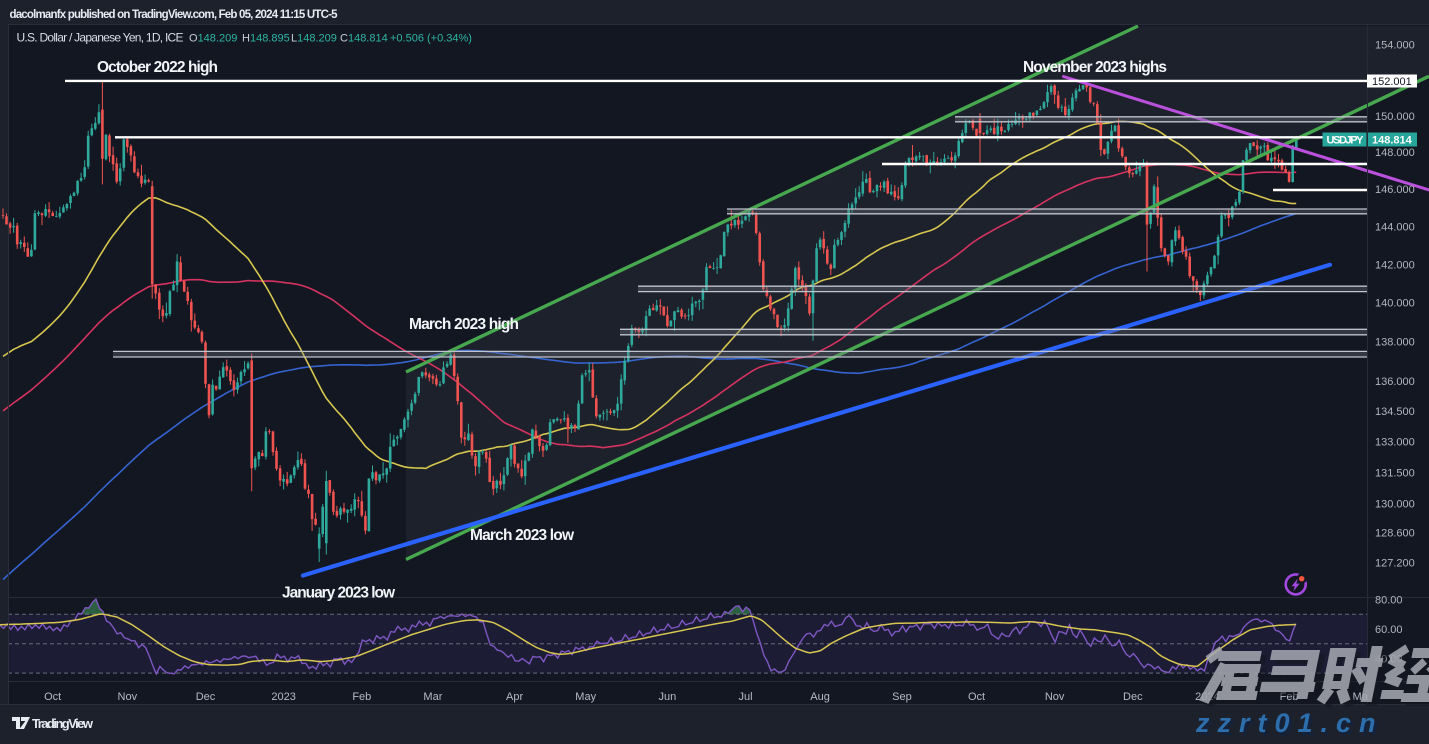 Image resolution: width=1429 pixels, height=744 pixels. Describe the element at coordinates (1395, 563) in the screenshot. I see `svg-text: 127.200` at that location.